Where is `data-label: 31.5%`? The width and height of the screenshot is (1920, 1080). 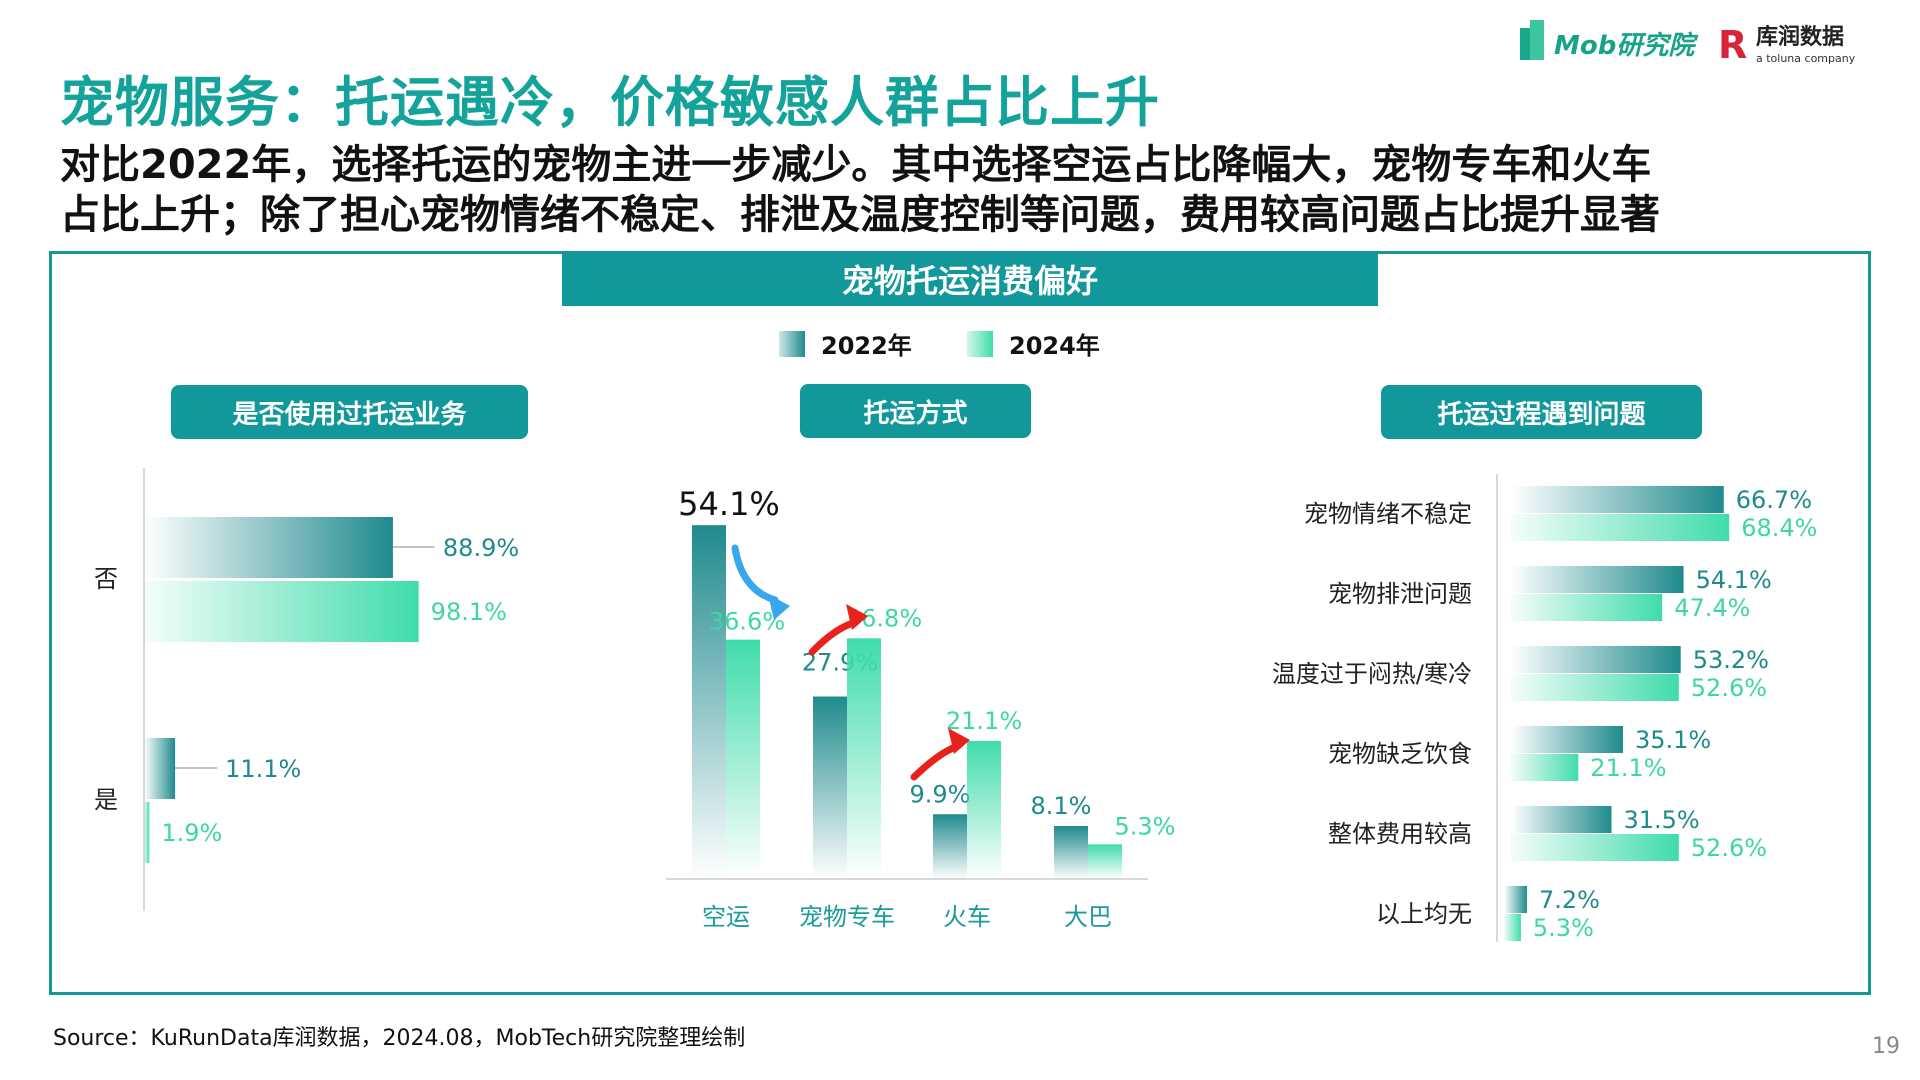 data-label: 31.5% is located at coordinates (1661, 820).